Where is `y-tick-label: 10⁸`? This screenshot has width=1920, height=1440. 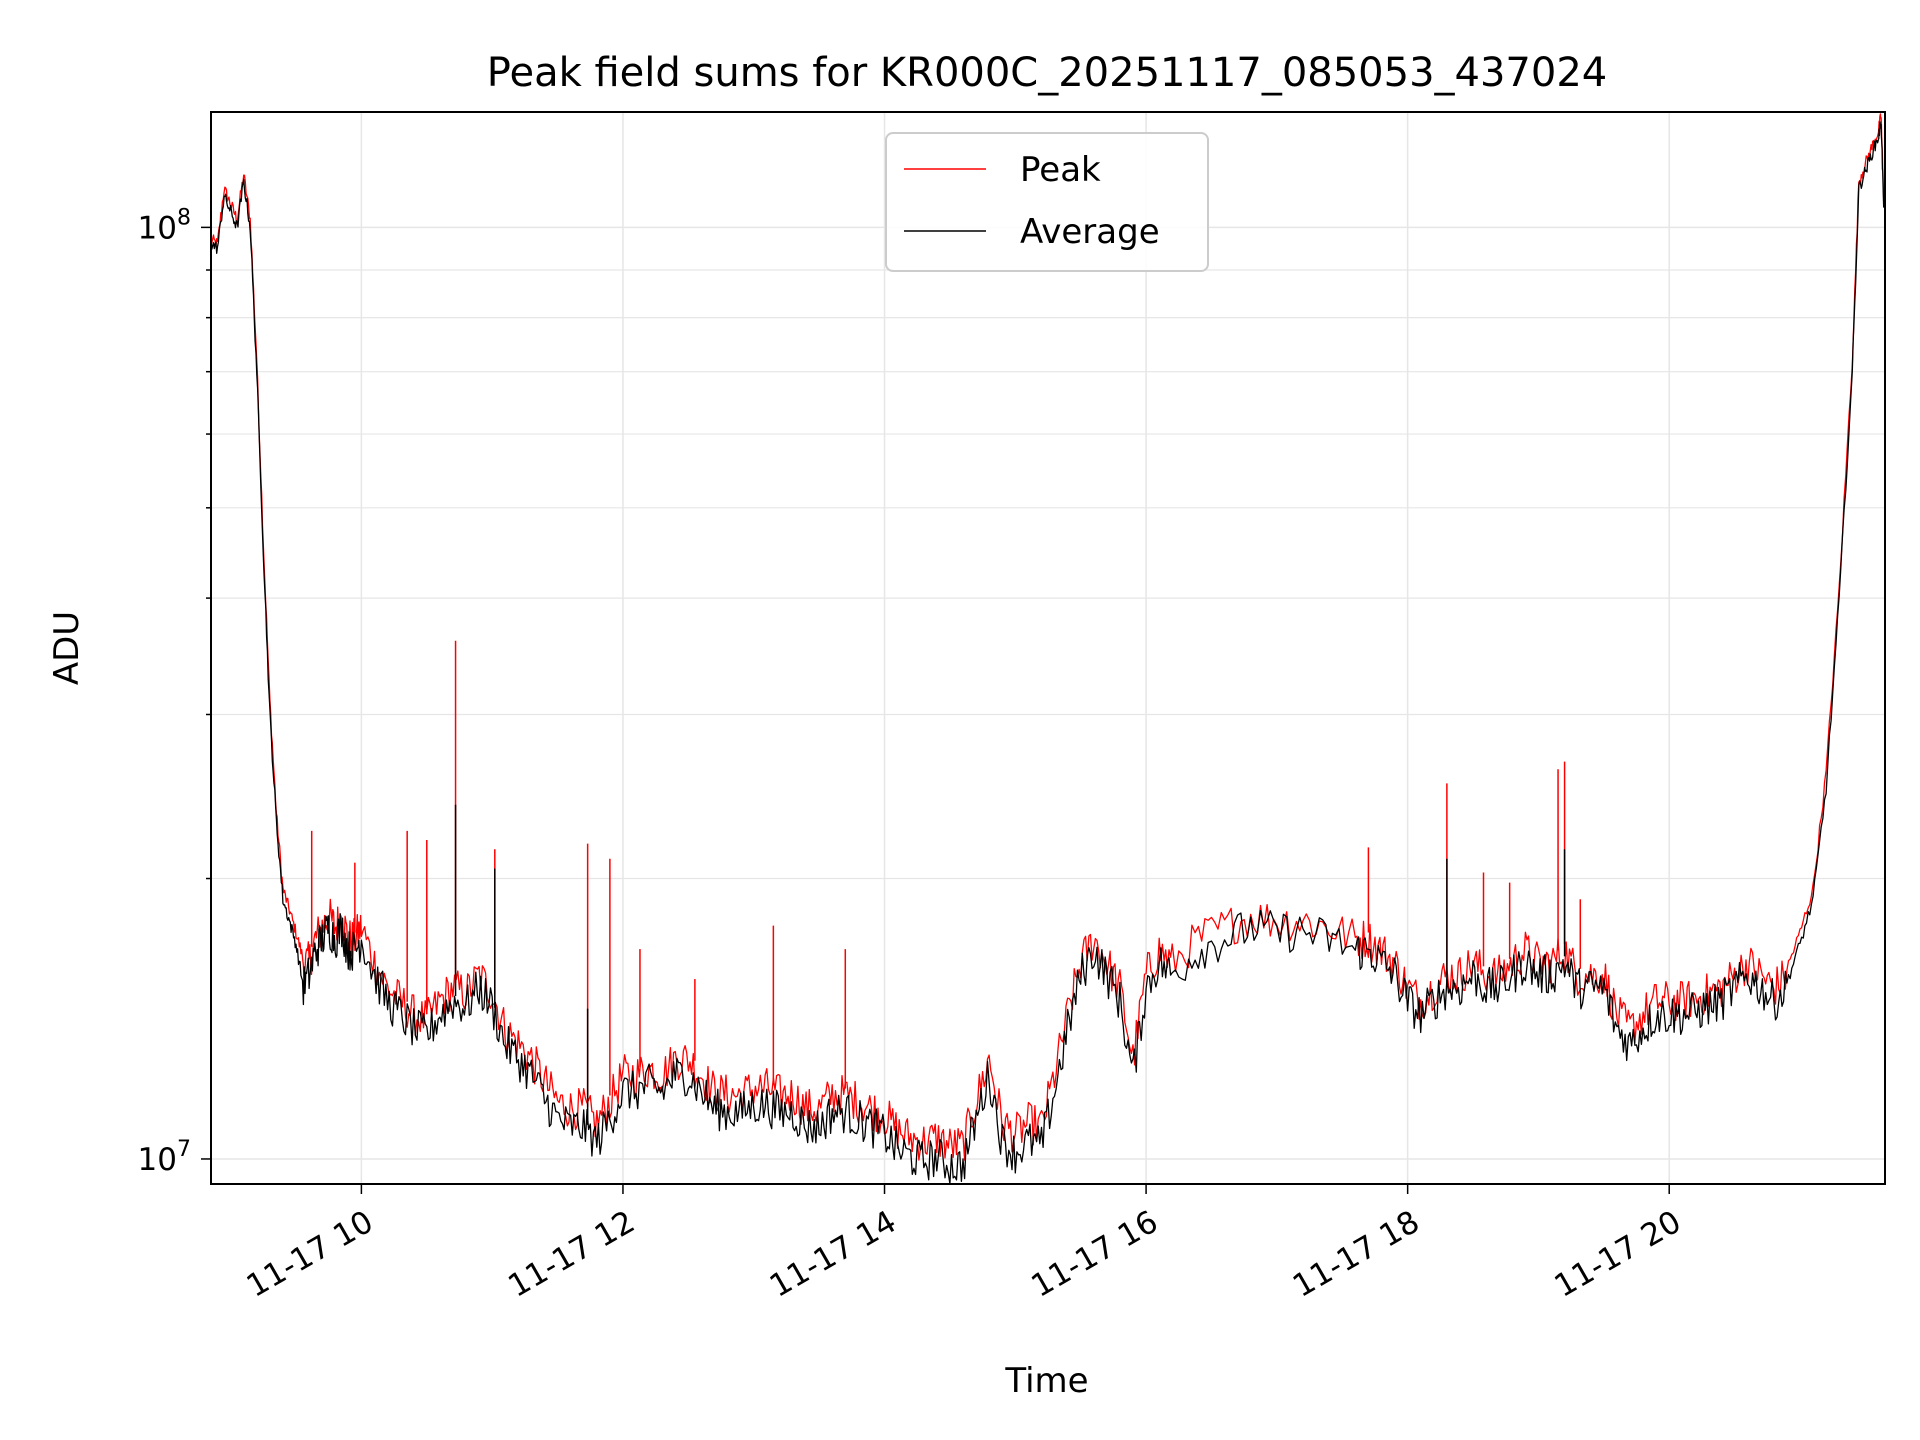
y-tick-label: 10⁸ is located at coordinates (164, 225).